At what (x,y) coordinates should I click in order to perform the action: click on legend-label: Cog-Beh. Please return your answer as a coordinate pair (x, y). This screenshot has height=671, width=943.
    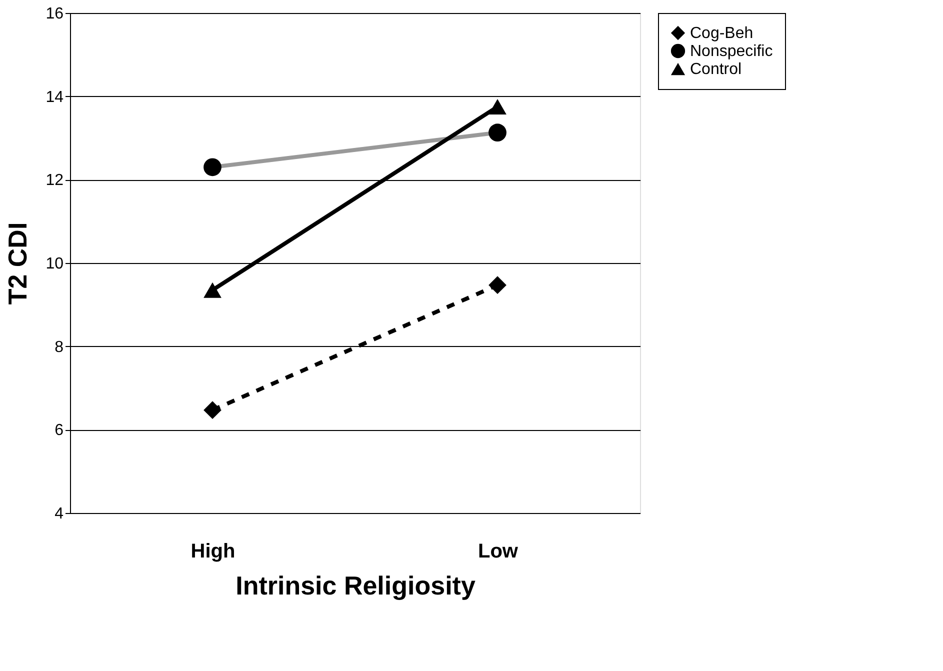
    Looking at the image, I should click on (722, 33).